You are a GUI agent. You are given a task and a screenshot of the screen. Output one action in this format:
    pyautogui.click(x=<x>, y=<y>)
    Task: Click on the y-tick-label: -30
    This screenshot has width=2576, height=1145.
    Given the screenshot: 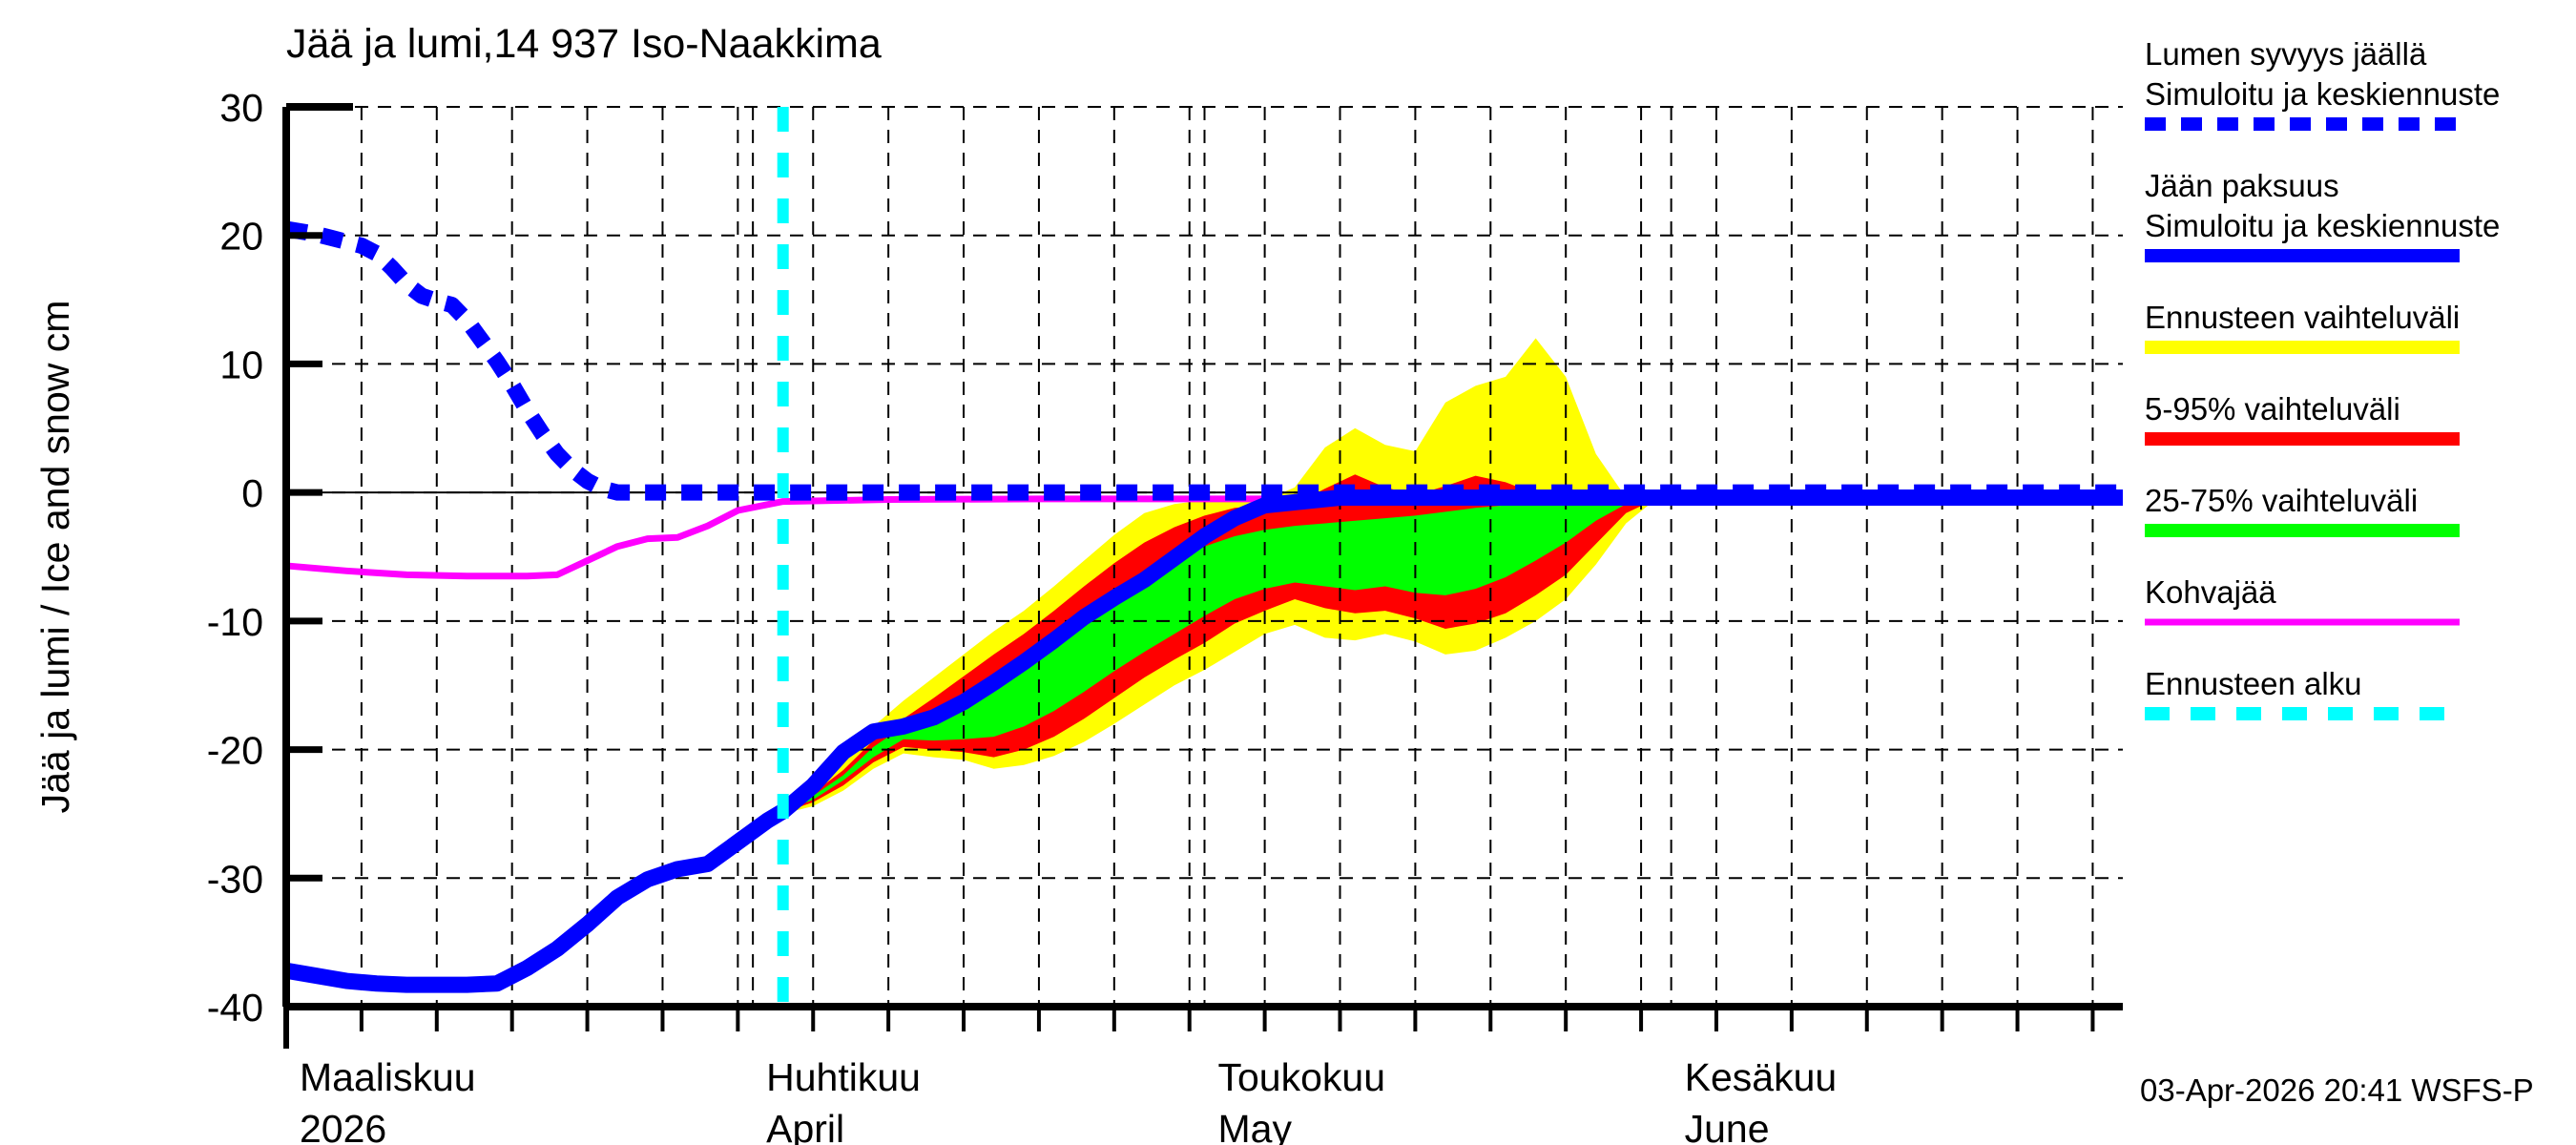 What is the action you would take?
    pyautogui.click(x=235, y=879)
    